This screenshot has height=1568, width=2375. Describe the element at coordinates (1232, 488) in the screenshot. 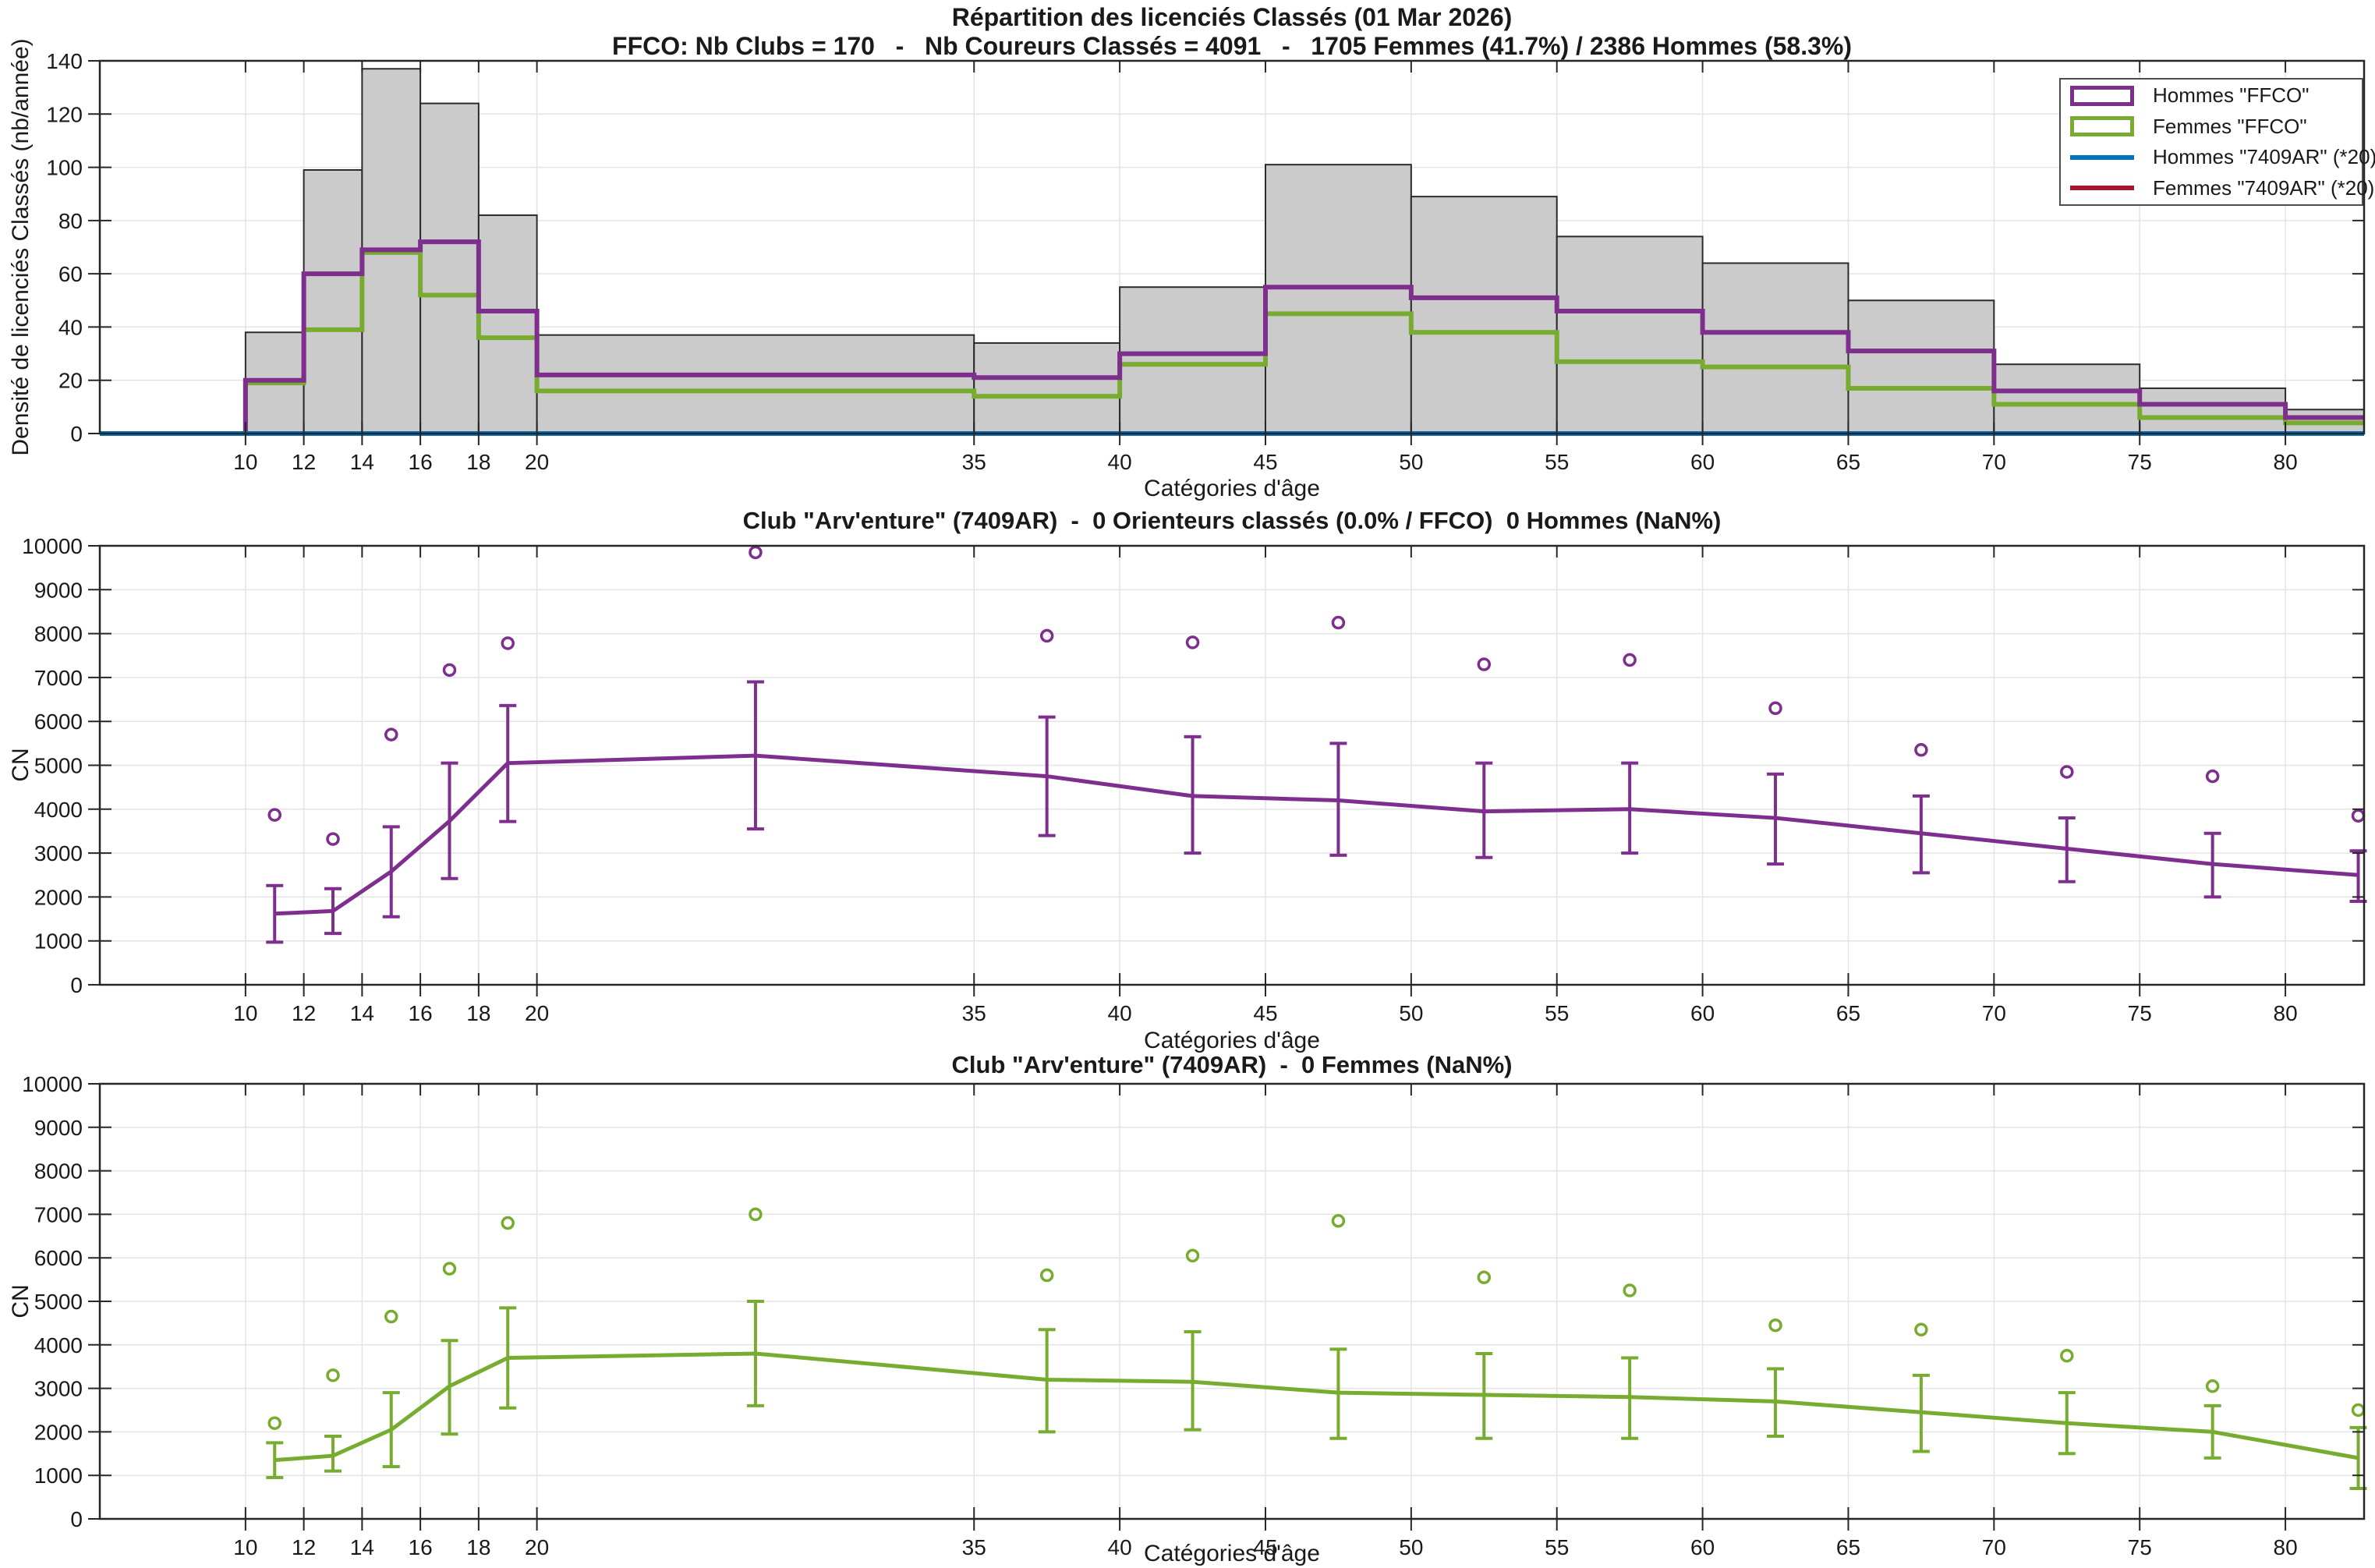

I see `hist-x-axis-label: Catégories d'âge` at that location.